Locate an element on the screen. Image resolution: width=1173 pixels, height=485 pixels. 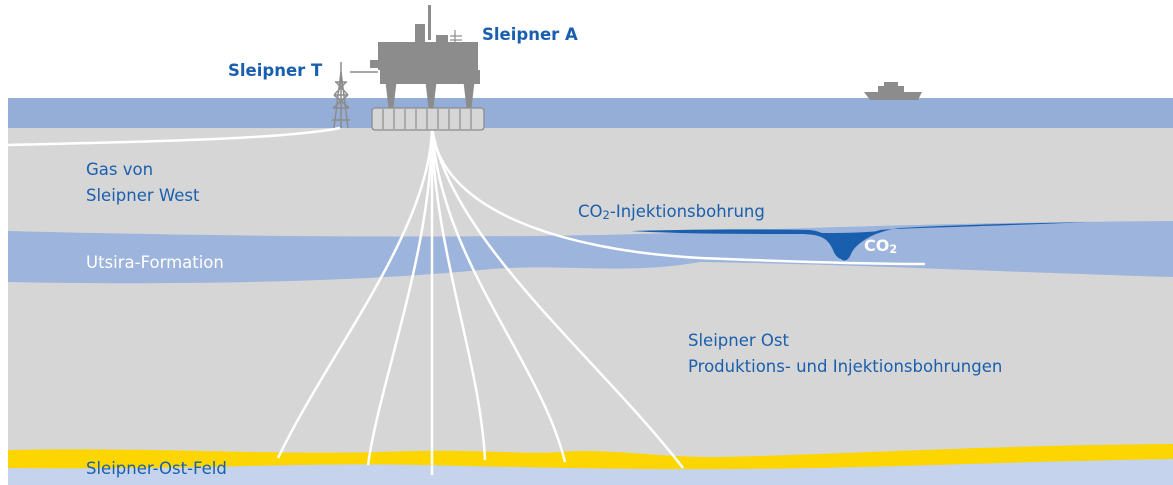
label-co2-injection: CO2-Injektionsbohrung is located at coordinates (671, 212).